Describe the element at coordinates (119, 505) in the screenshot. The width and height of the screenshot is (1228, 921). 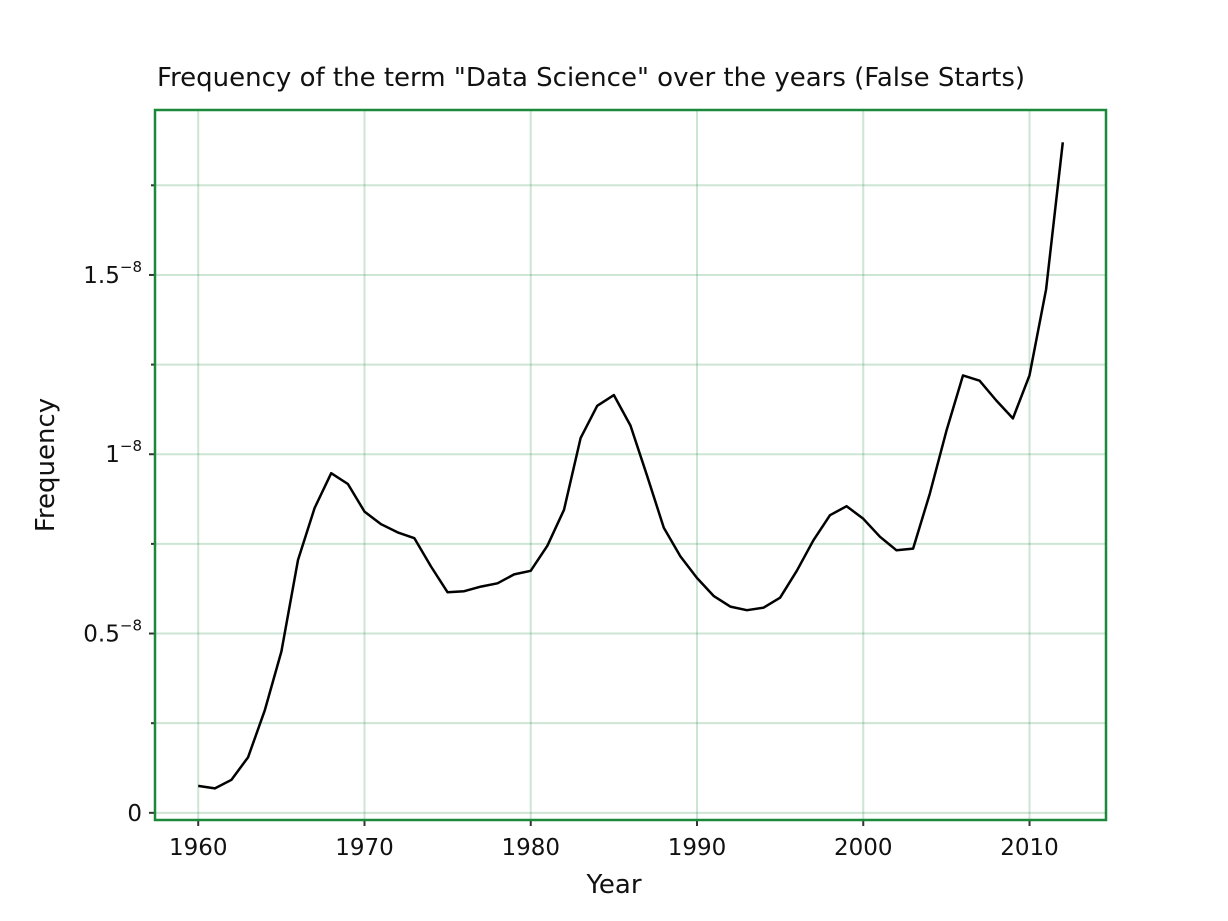
I see `y-axis: 0 0.5−8 1−8 1.5−8` at that location.